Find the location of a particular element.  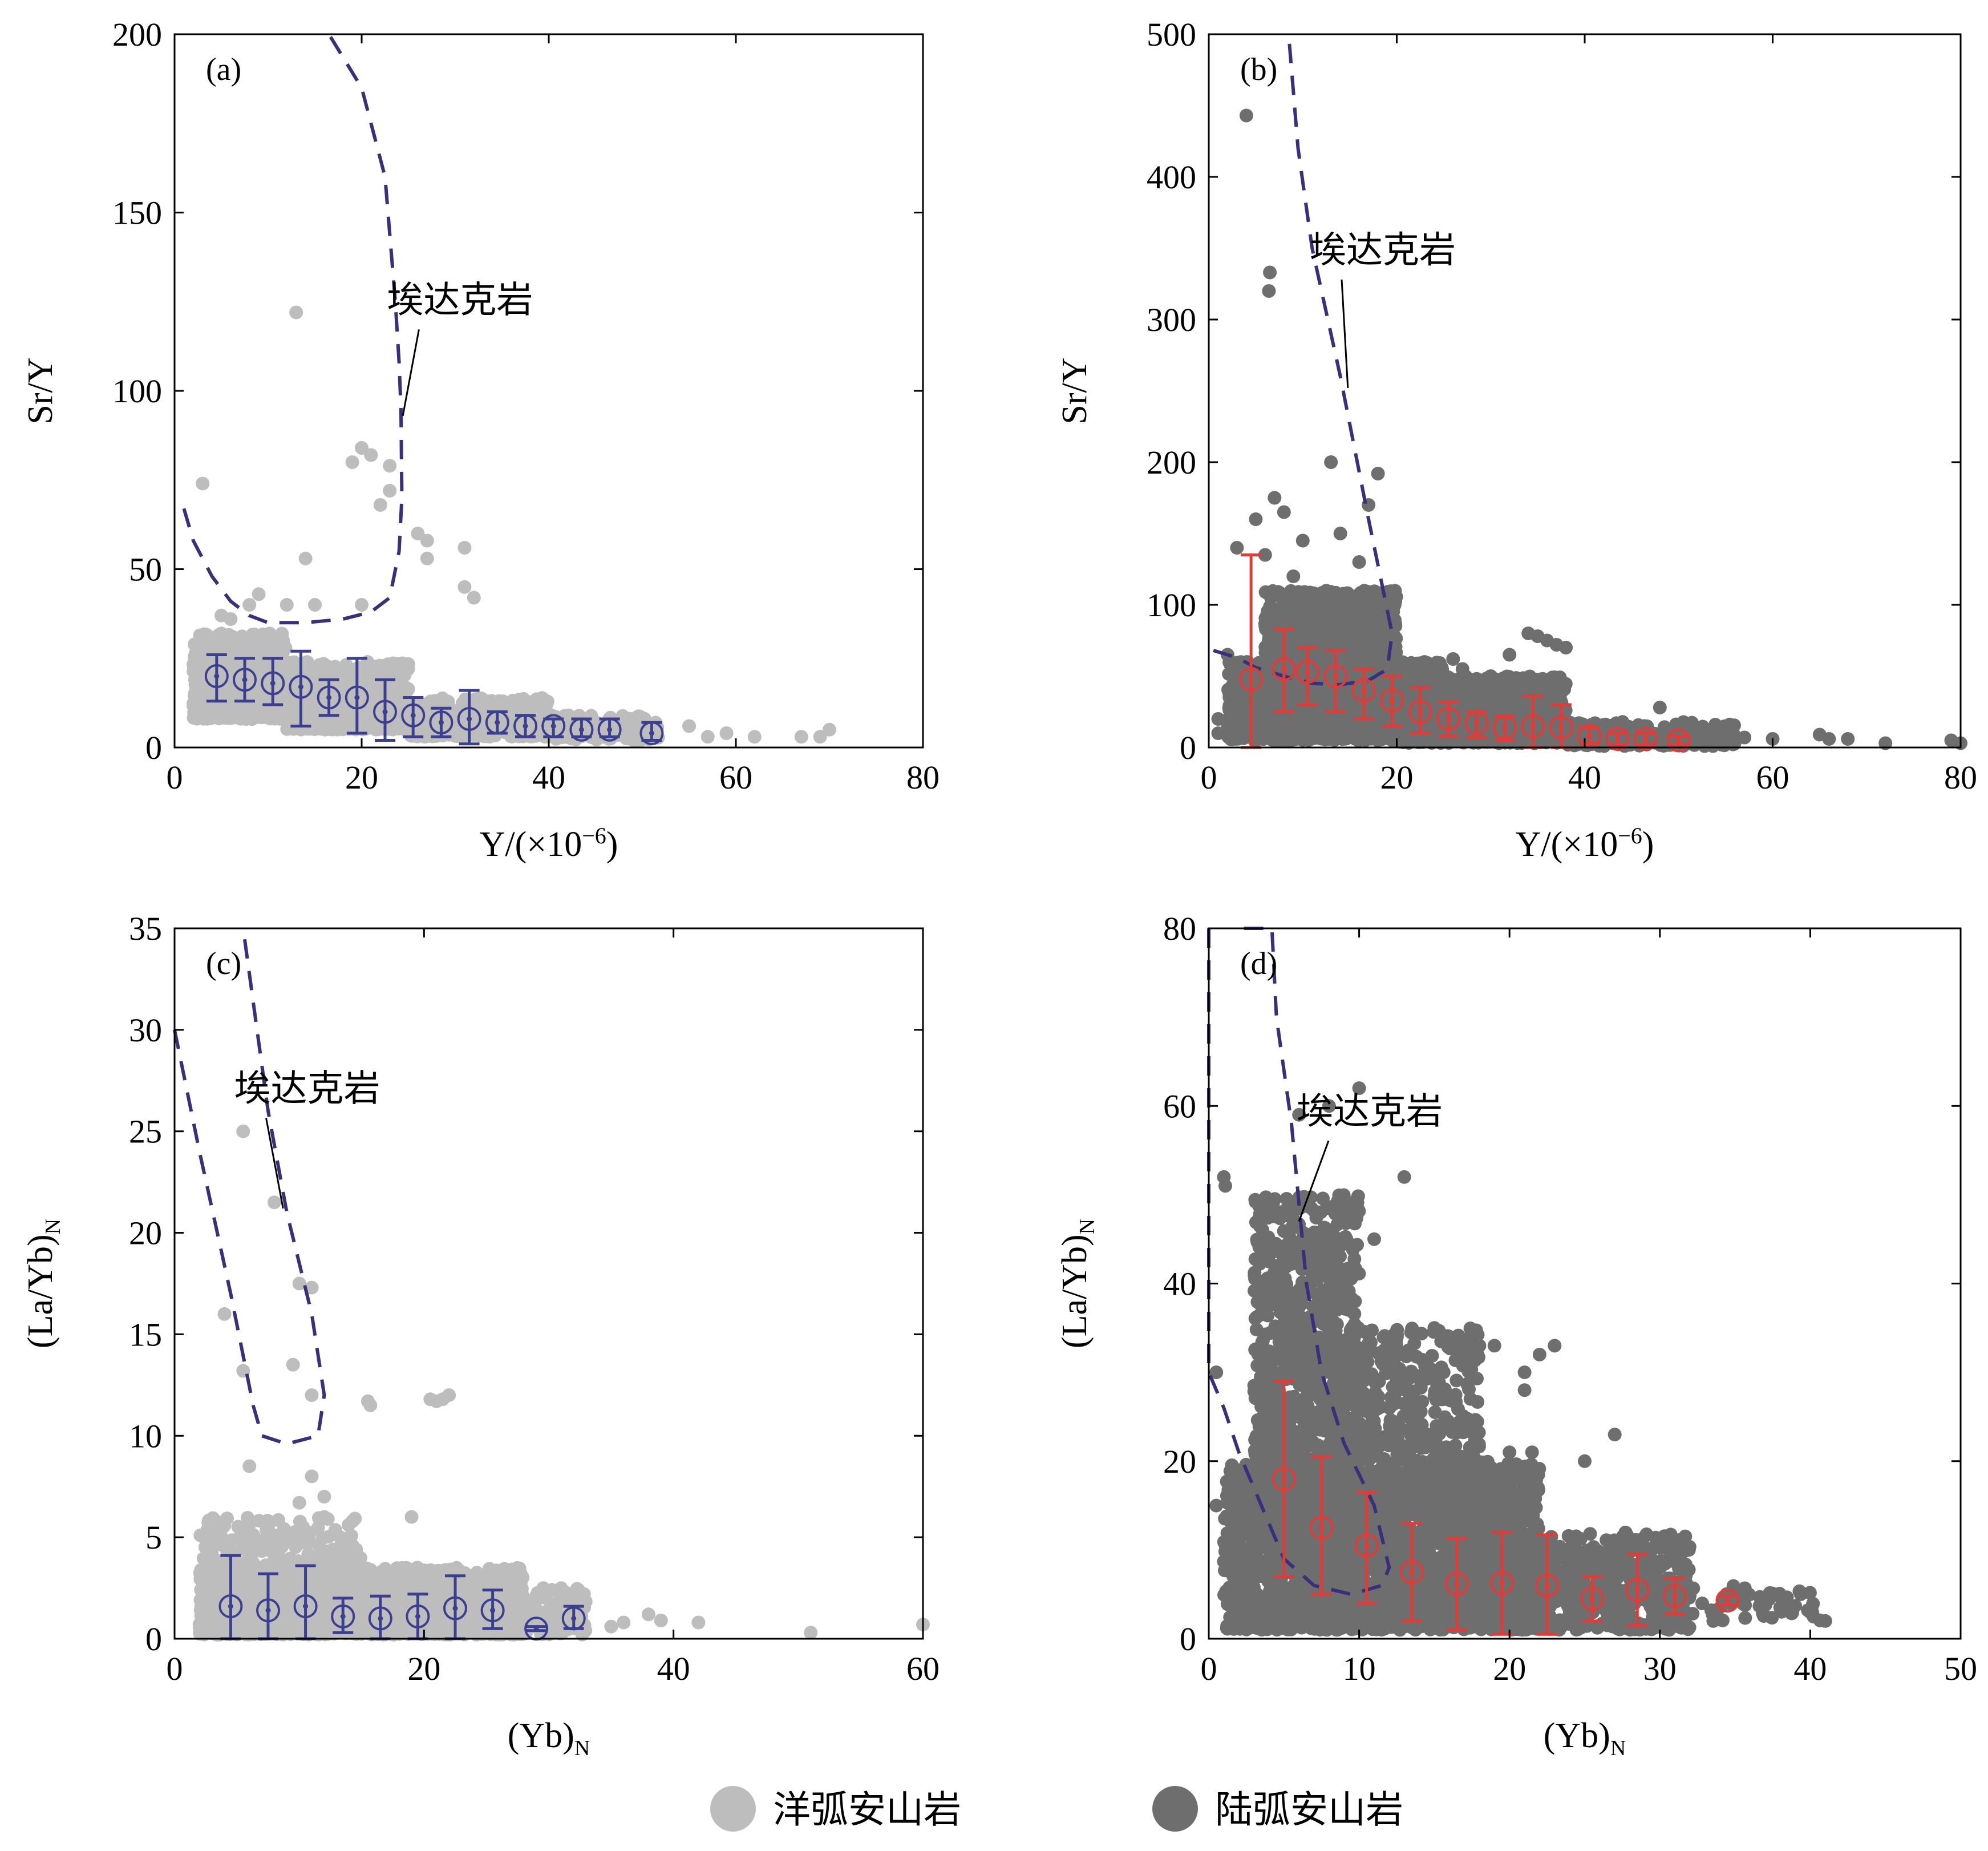

panel-a-point-1907 is located at coordinates (287, 605).